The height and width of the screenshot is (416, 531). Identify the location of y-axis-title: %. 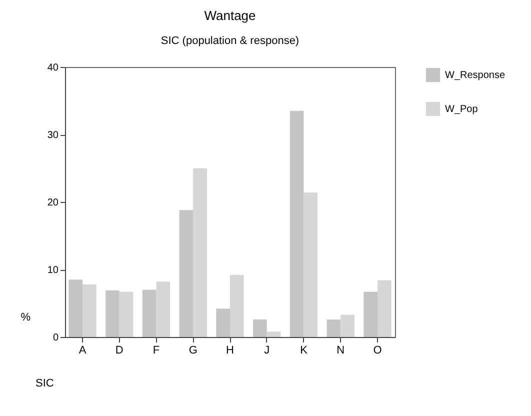
(25, 318).